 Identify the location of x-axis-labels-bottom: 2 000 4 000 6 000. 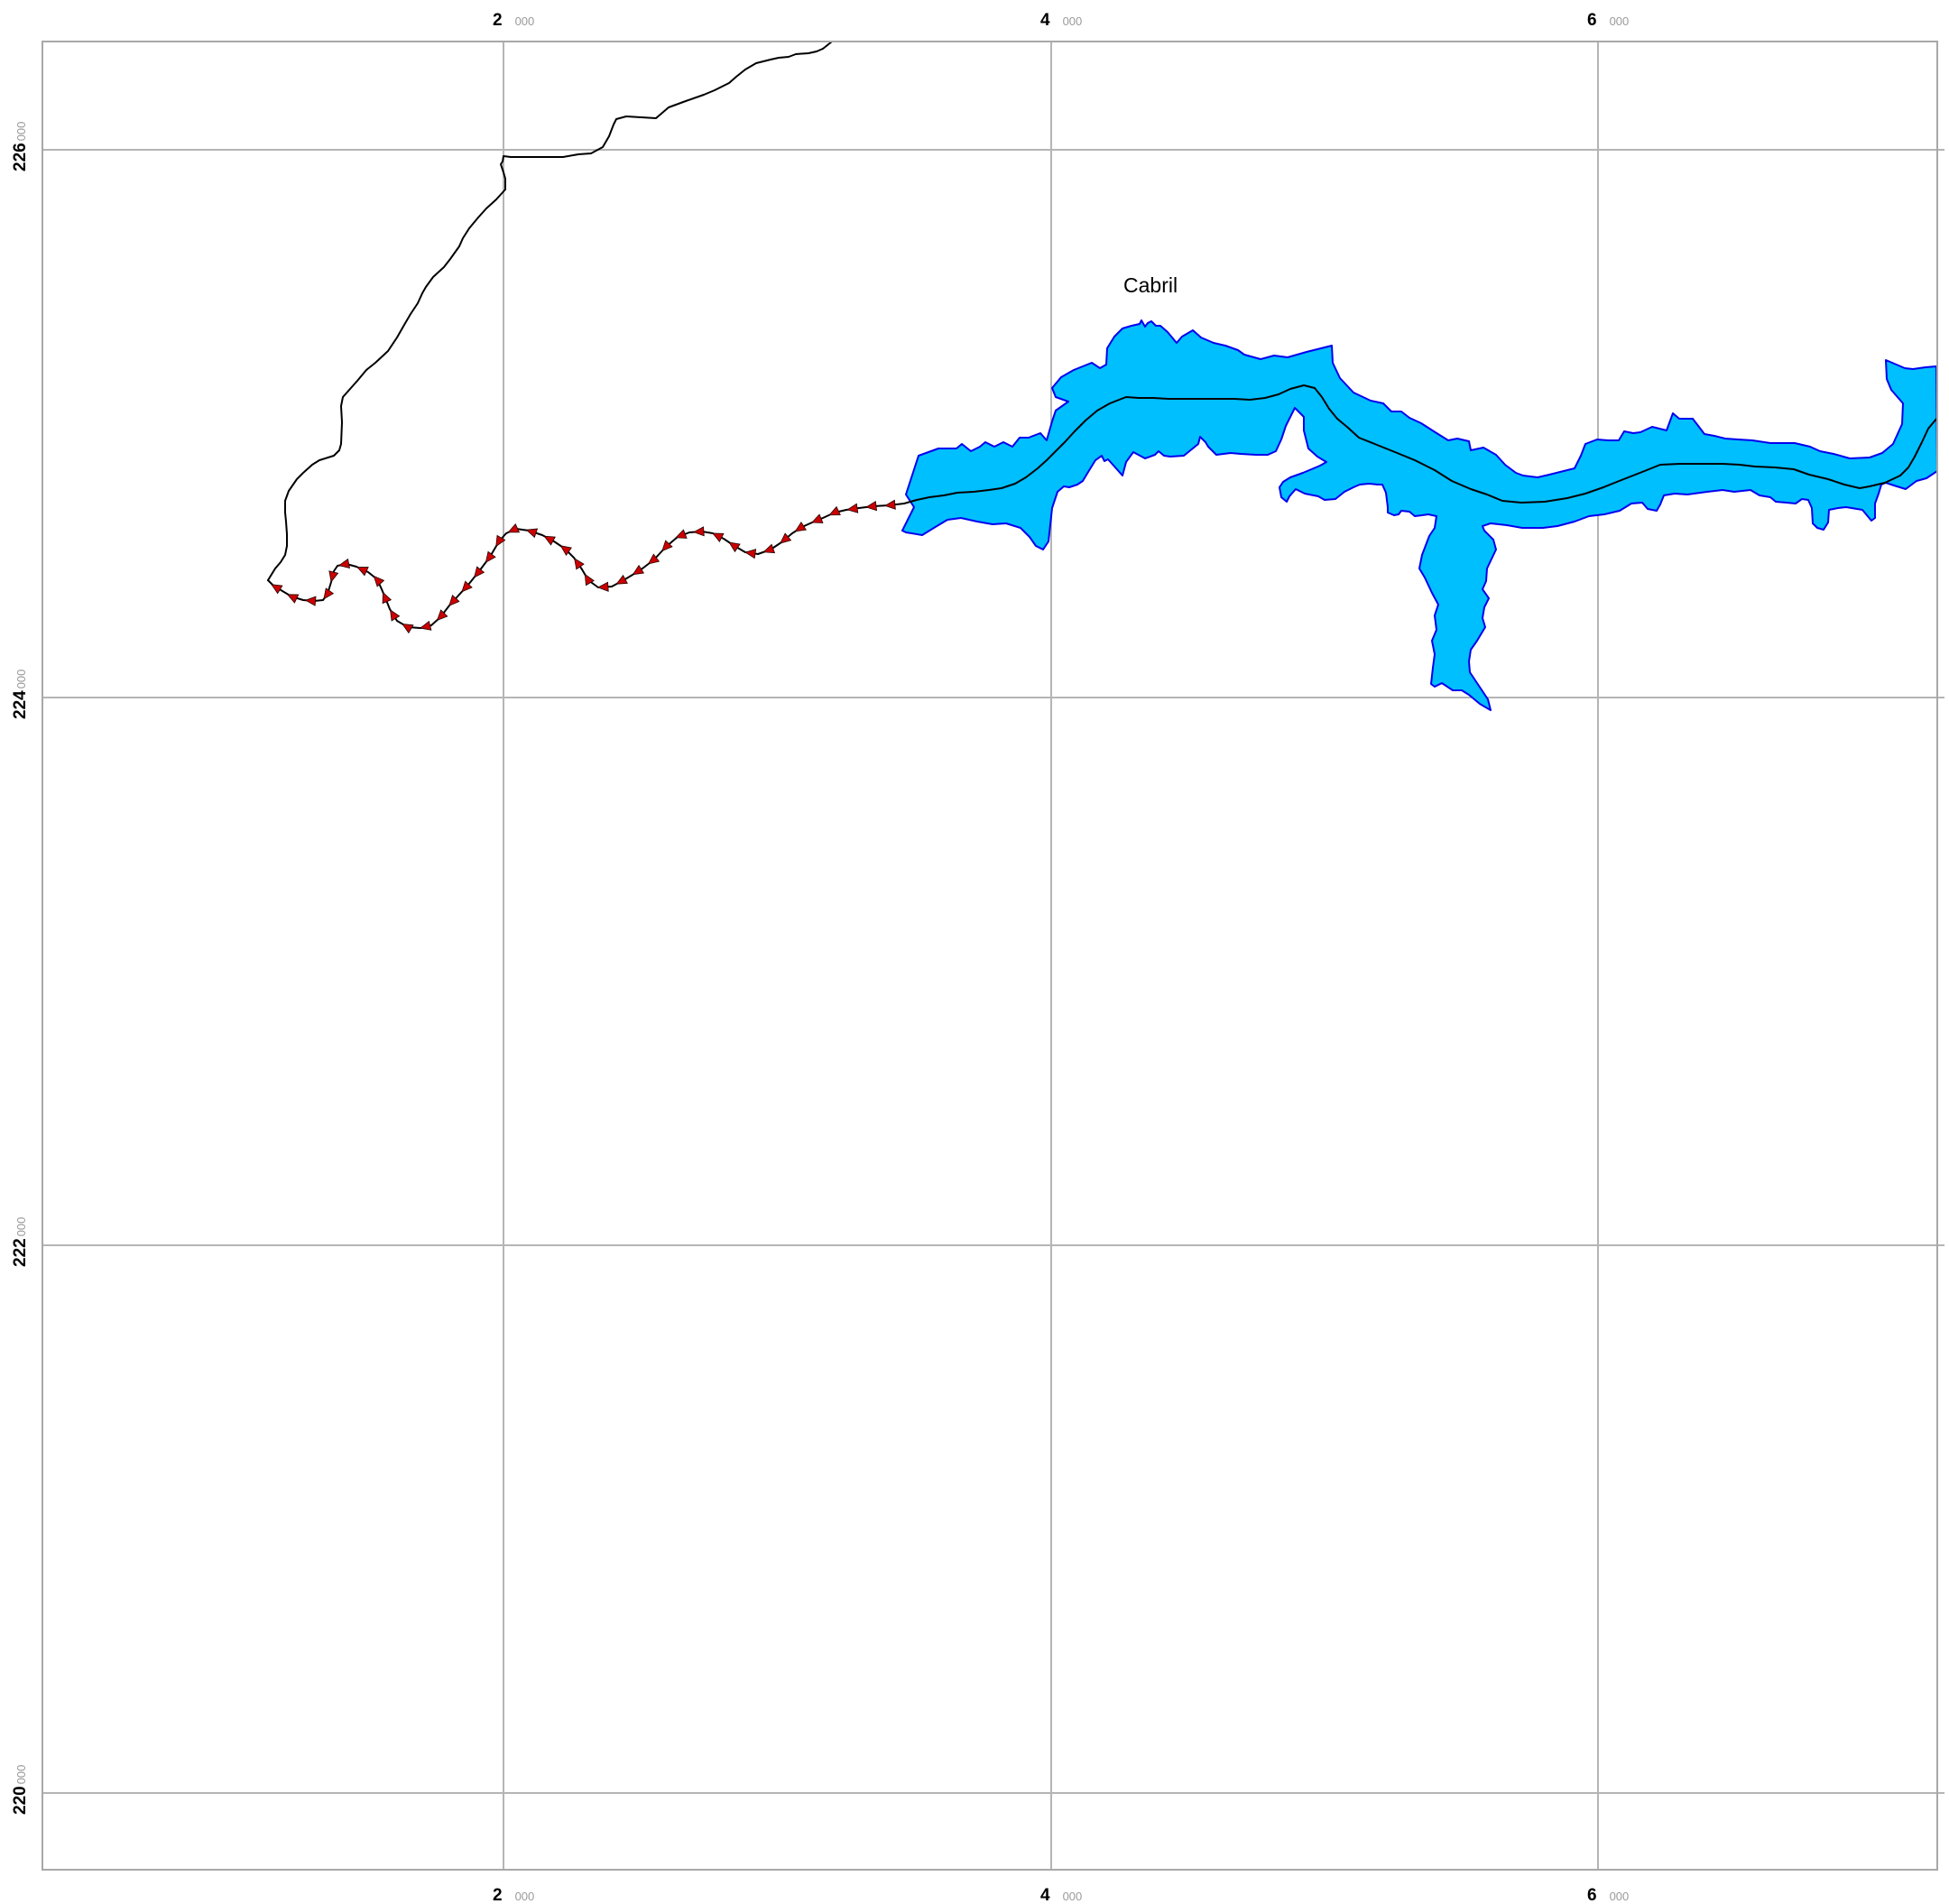
(1061, 1895).